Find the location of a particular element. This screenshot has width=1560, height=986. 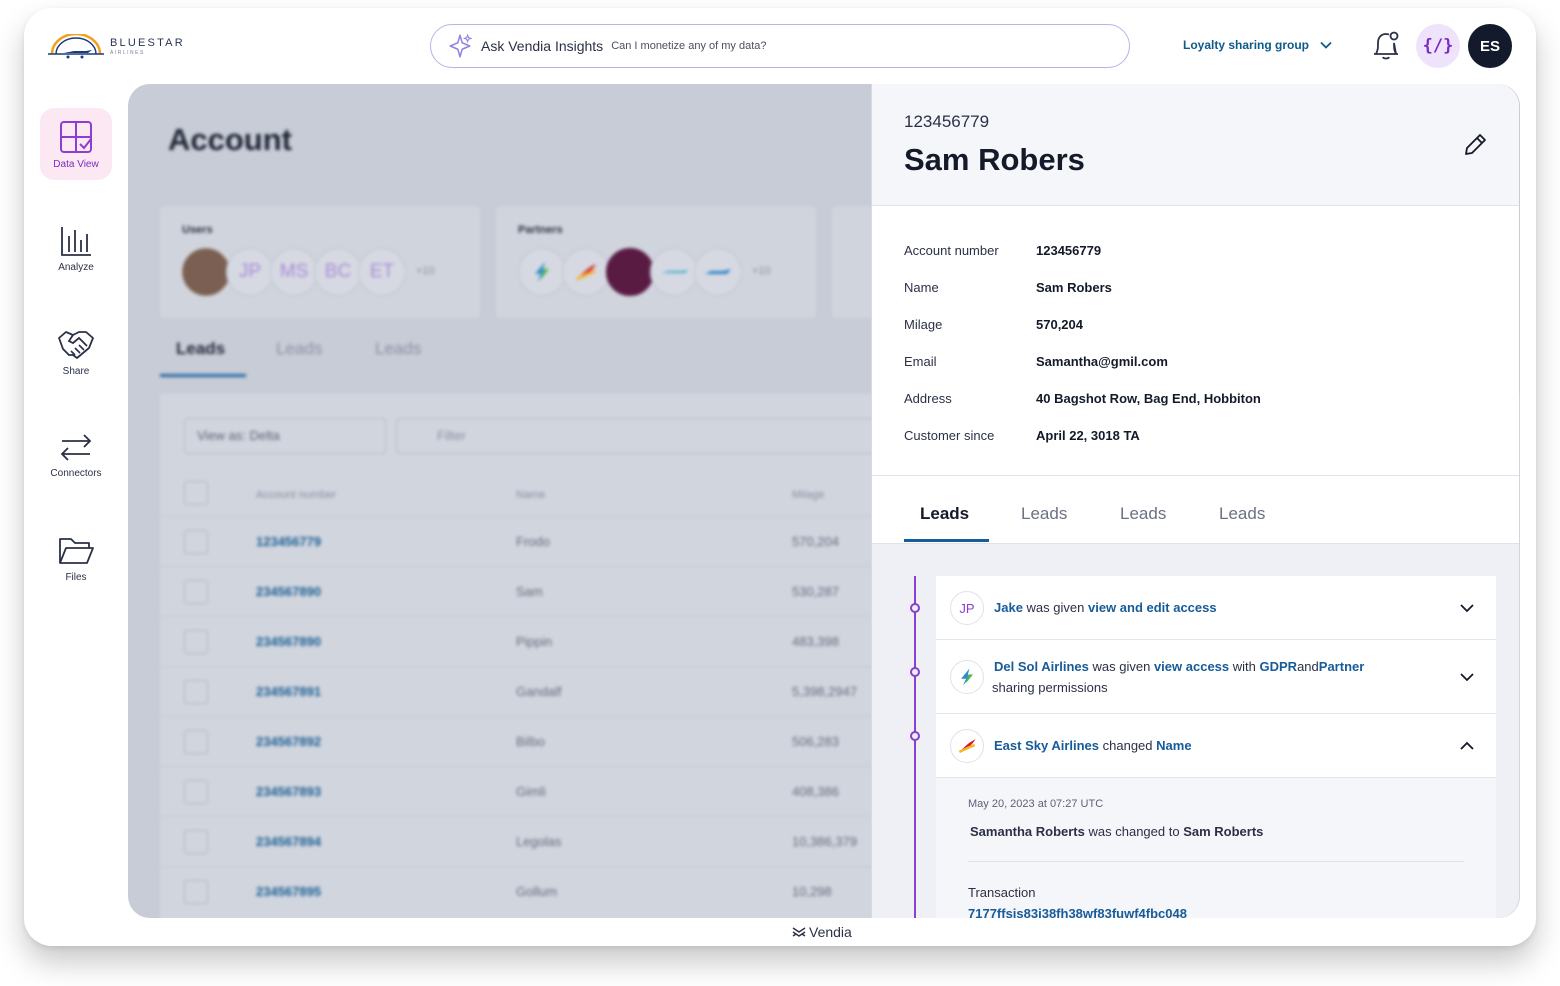

sidebar-item-connectors: Connectors is located at coordinates (76, 454).